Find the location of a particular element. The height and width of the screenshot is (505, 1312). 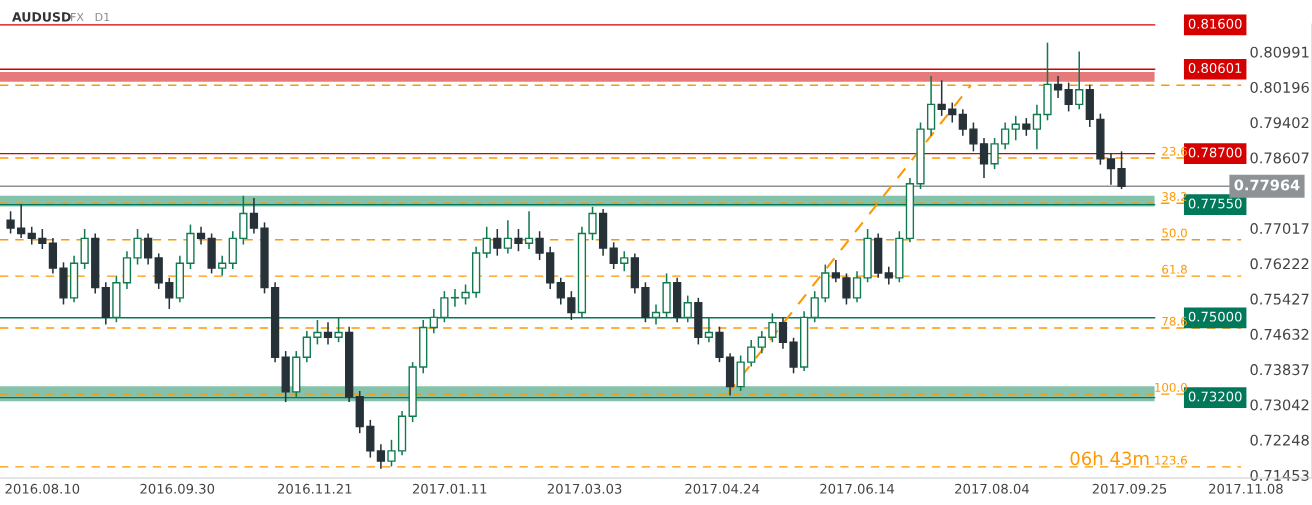

x-tick-label: 2017.09.25 is located at coordinates (1129, 488).